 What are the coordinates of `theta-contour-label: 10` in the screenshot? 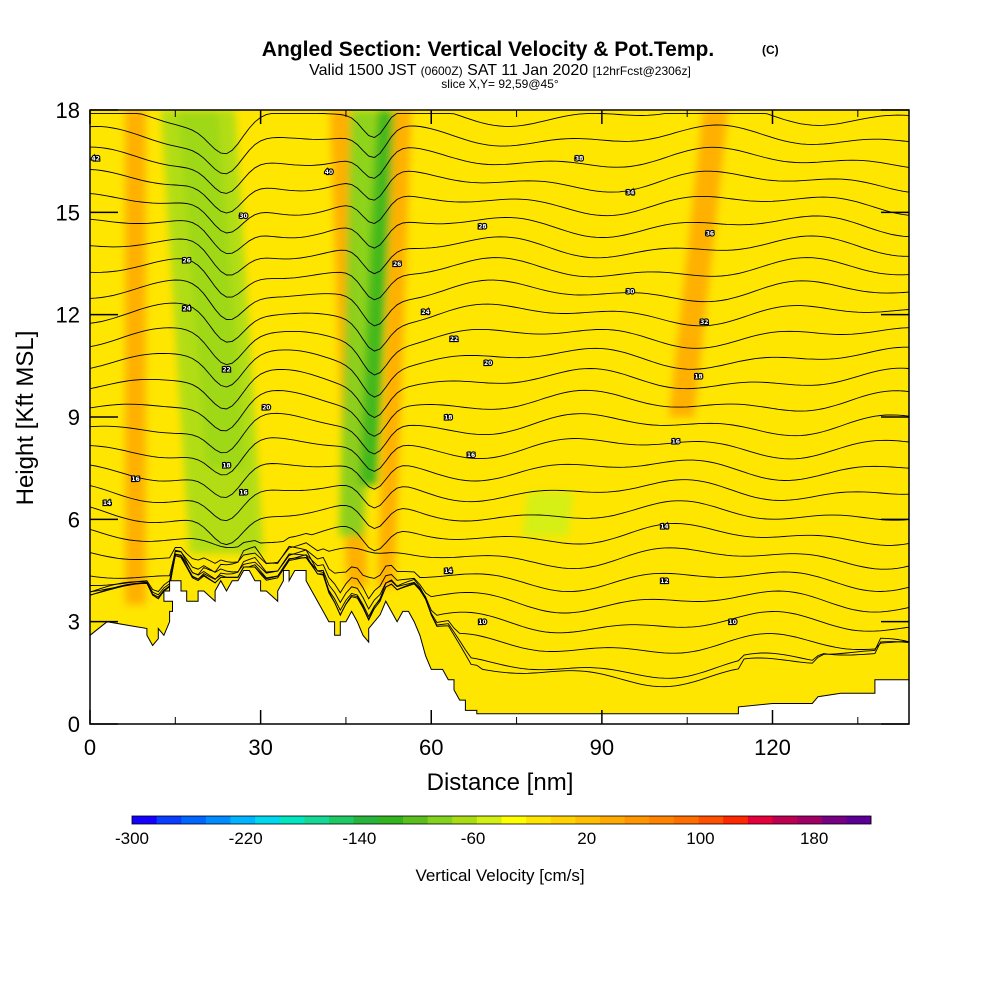 It's located at (482, 622).